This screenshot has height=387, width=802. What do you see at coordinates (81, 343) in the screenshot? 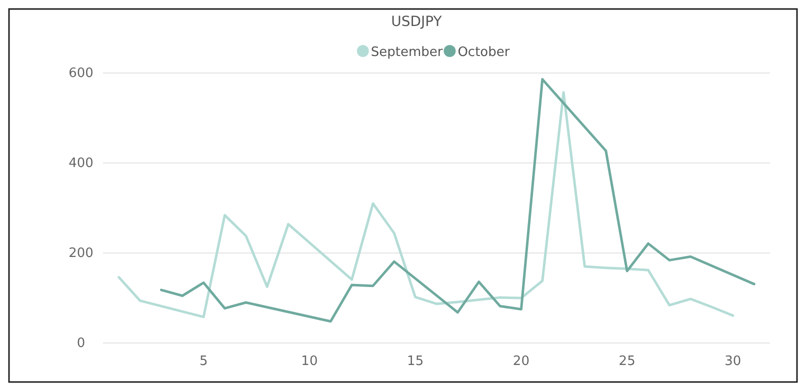
I see `y-tick-label: 0` at bounding box center [81, 343].